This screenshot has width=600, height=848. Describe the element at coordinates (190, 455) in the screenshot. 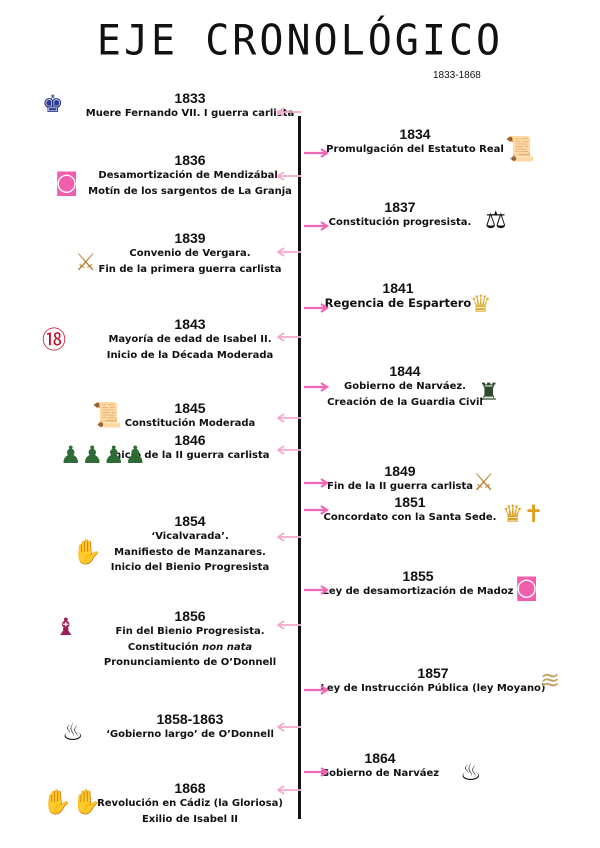

I see `event-description: Inicio de la II guerra carlista` at that location.